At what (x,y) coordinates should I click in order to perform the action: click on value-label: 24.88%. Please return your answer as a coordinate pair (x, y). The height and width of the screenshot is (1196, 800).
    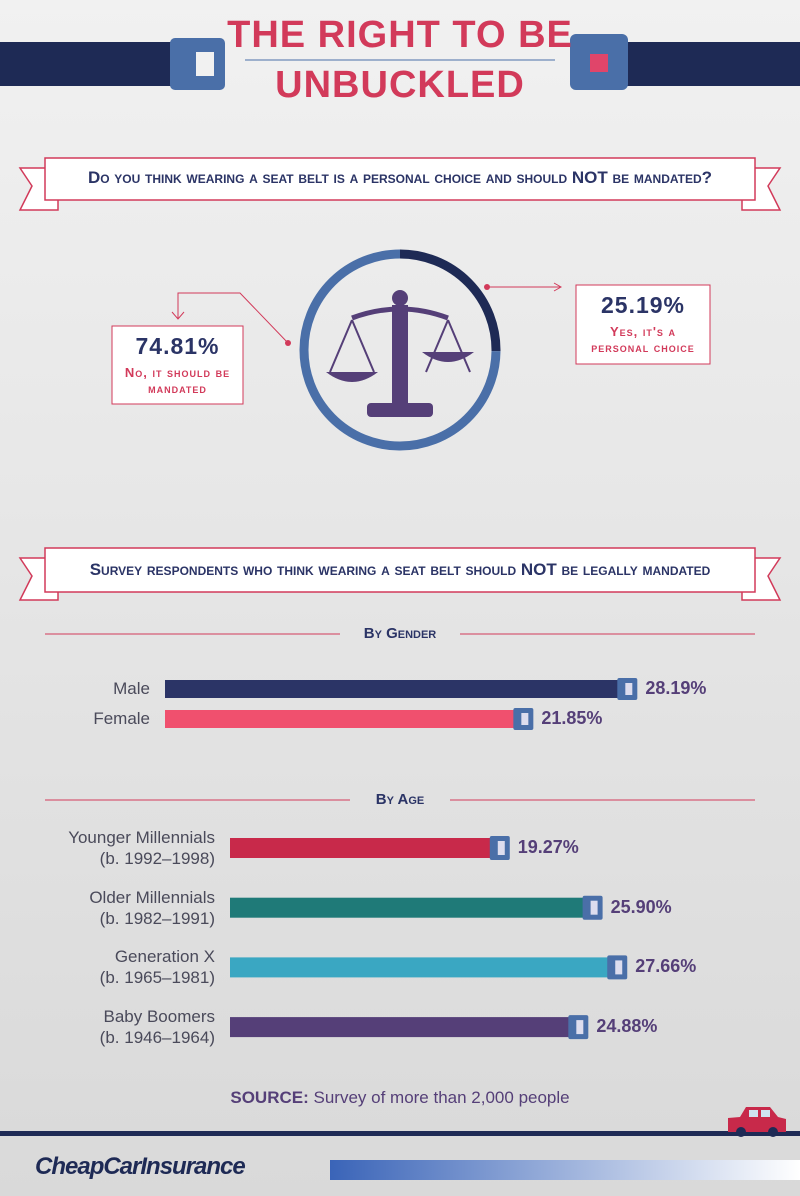
    Looking at the image, I should click on (627, 1026).